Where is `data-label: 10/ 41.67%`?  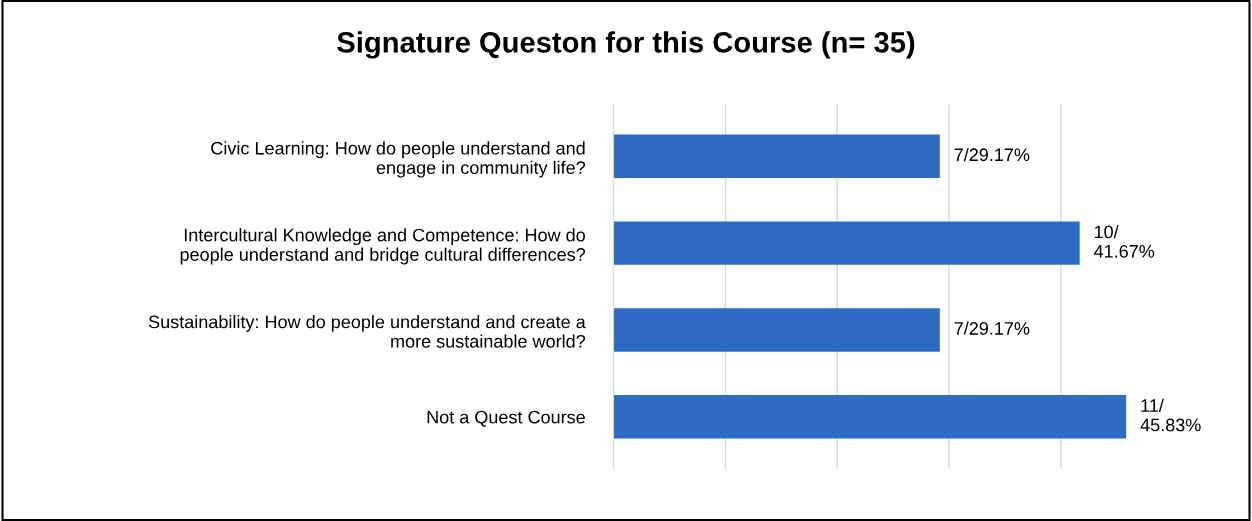 data-label: 10/ 41.67% is located at coordinates (1124, 241).